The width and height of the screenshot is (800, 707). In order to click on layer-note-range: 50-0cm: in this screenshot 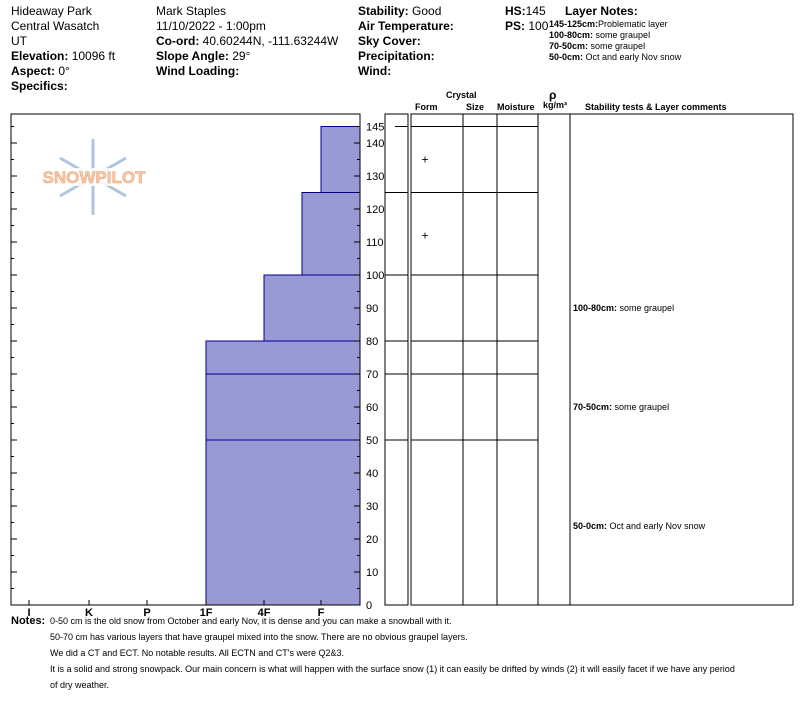, I will do `click(566, 57)`.